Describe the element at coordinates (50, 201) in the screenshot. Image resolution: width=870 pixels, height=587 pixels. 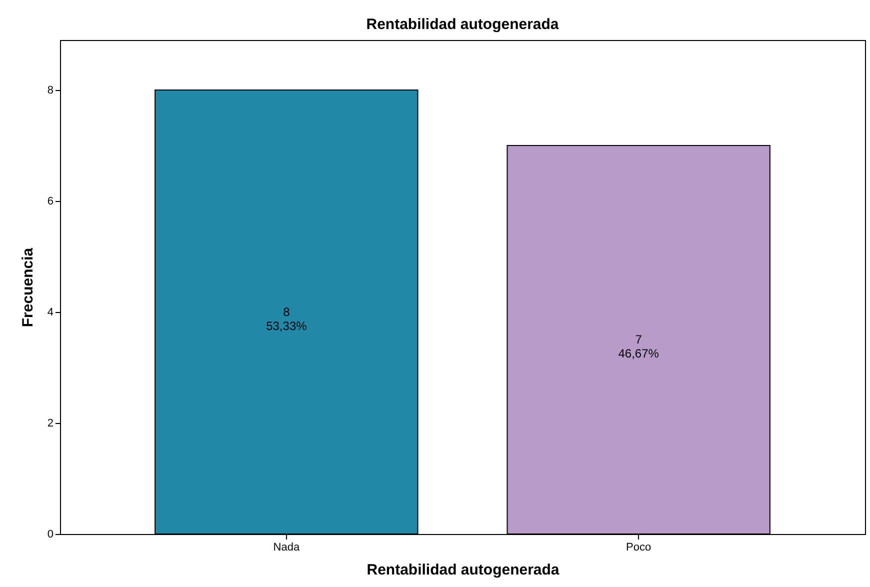
I see `y-tick-label: 6` at that location.